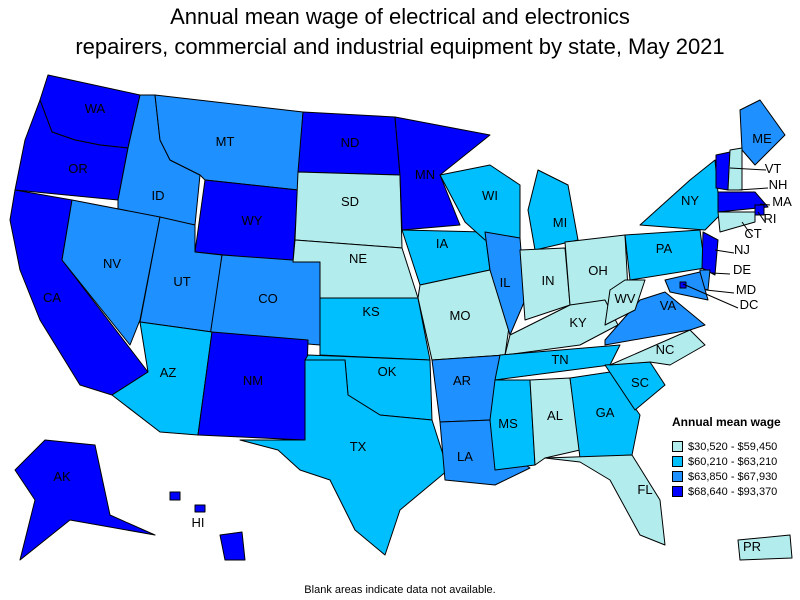 Image resolution: width=800 pixels, height=600 pixels. I want to click on state-label-ne: NE, so click(358, 258).